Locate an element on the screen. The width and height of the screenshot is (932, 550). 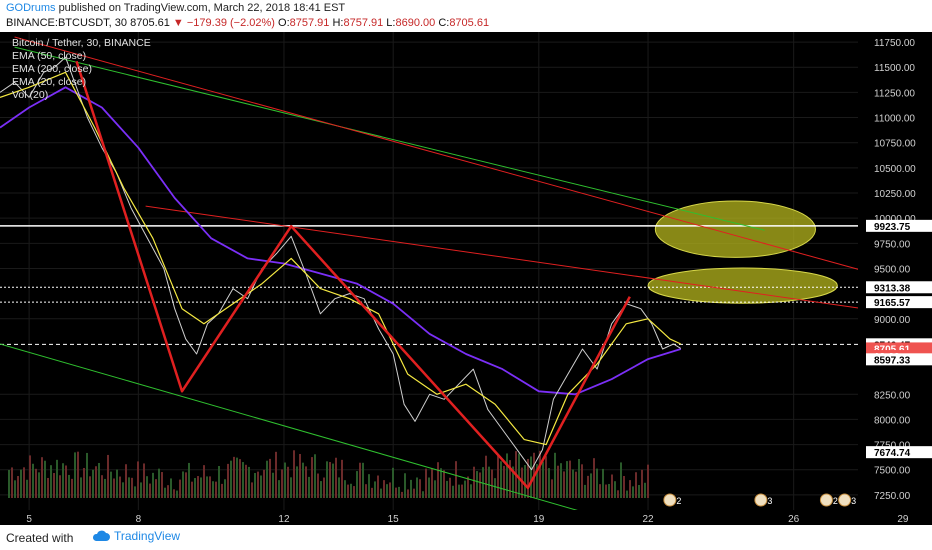
event-count: 3 is located at coordinates (853, 501).